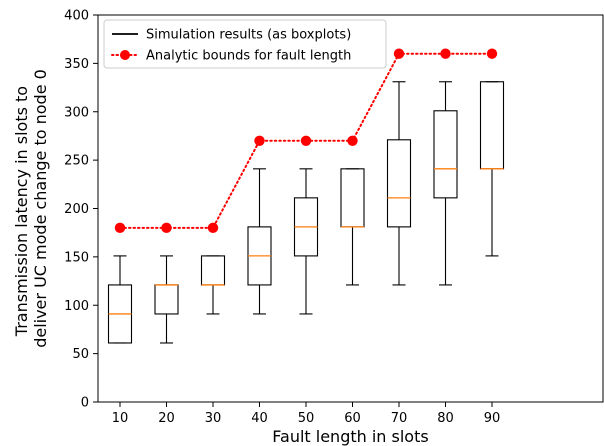  I want to click on y-tick-label: 400, so click(76, 16).